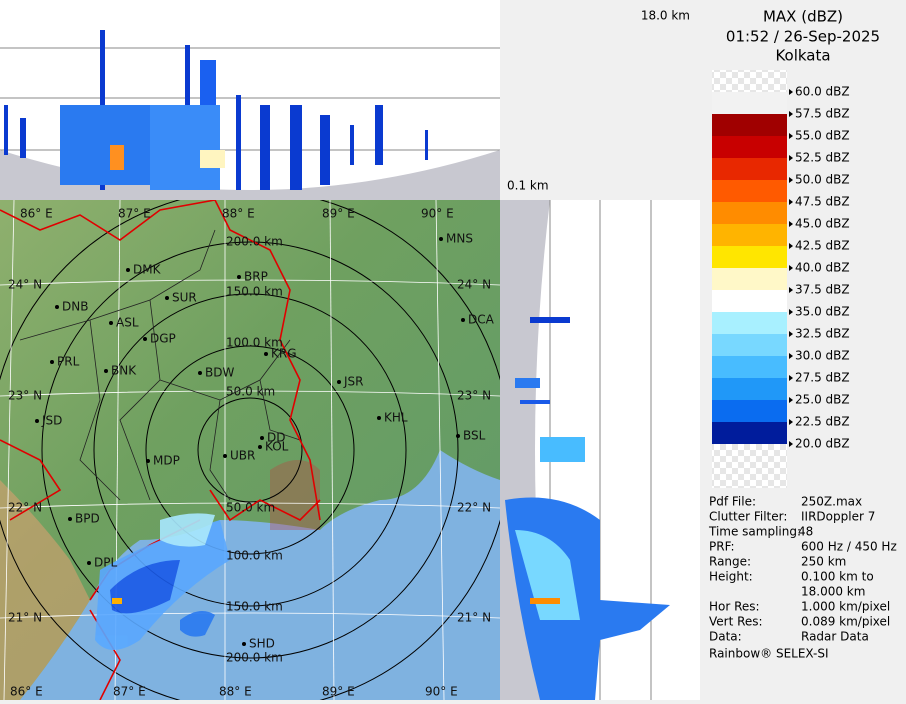 The image size is (906, 704). Describe the element at coordinates (105, 563) in the screenshot. I see `place-label: DPL` at that location.